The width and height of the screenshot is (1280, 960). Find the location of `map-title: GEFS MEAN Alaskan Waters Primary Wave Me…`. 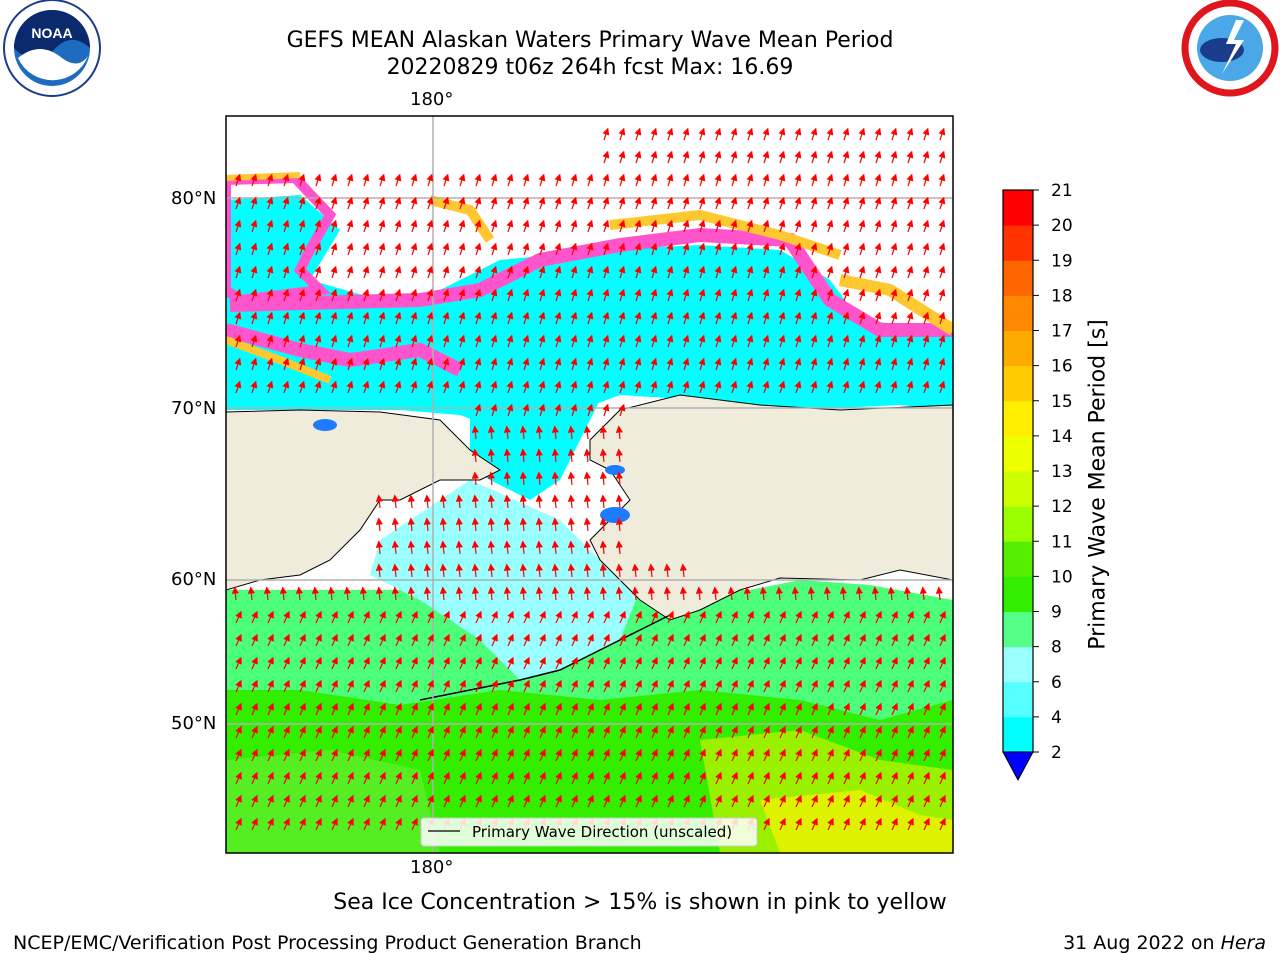

map-title: GEFS MEAN Alaskan Waters Primary Wave Me… is located at coordinates (590, 40).